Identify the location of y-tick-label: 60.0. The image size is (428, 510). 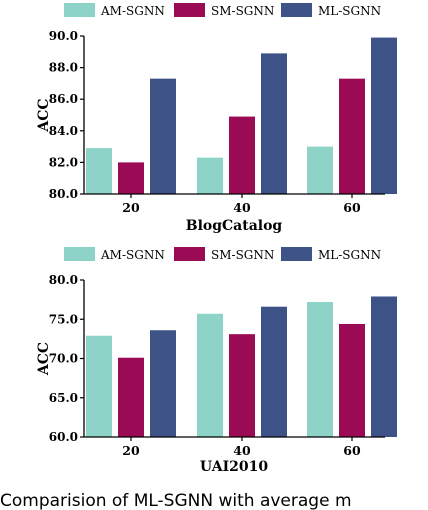
(63, 437).